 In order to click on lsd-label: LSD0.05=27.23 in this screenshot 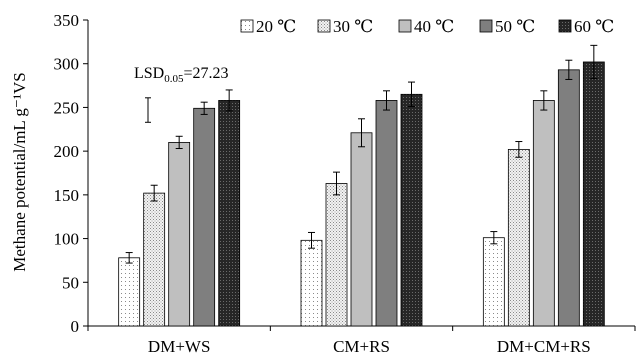, I will do `click(181, 75)`.